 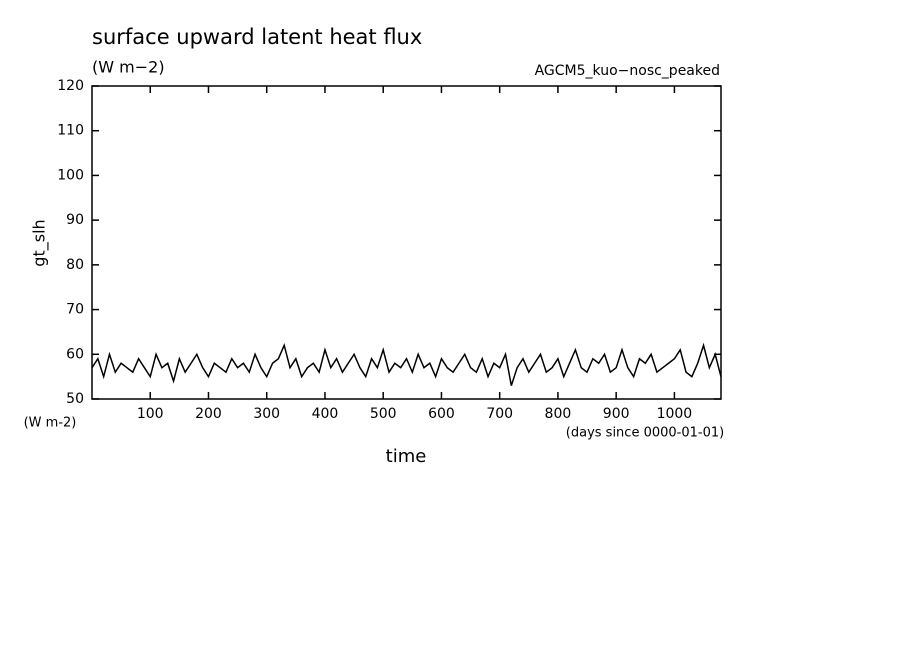 I want to click on chart-title: surface upward latent heat flux, so click(x=257, y=37).